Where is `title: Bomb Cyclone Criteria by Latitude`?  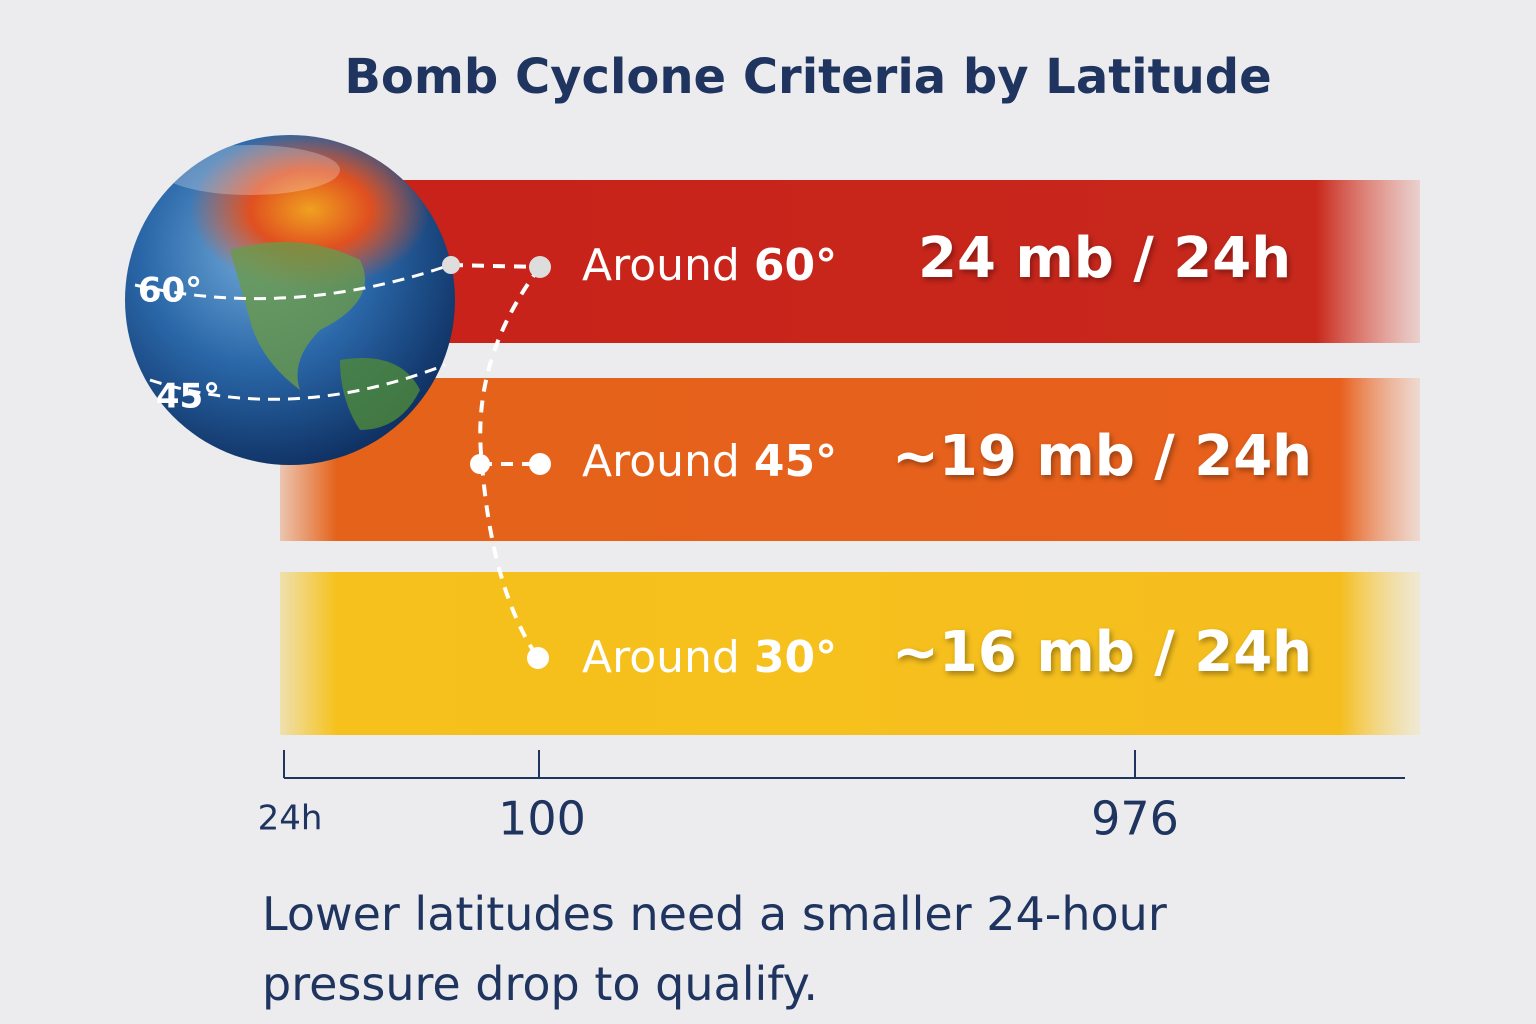
title: Bomb Cyclone Criteria by Latitude is located at coordinates (807, 77).